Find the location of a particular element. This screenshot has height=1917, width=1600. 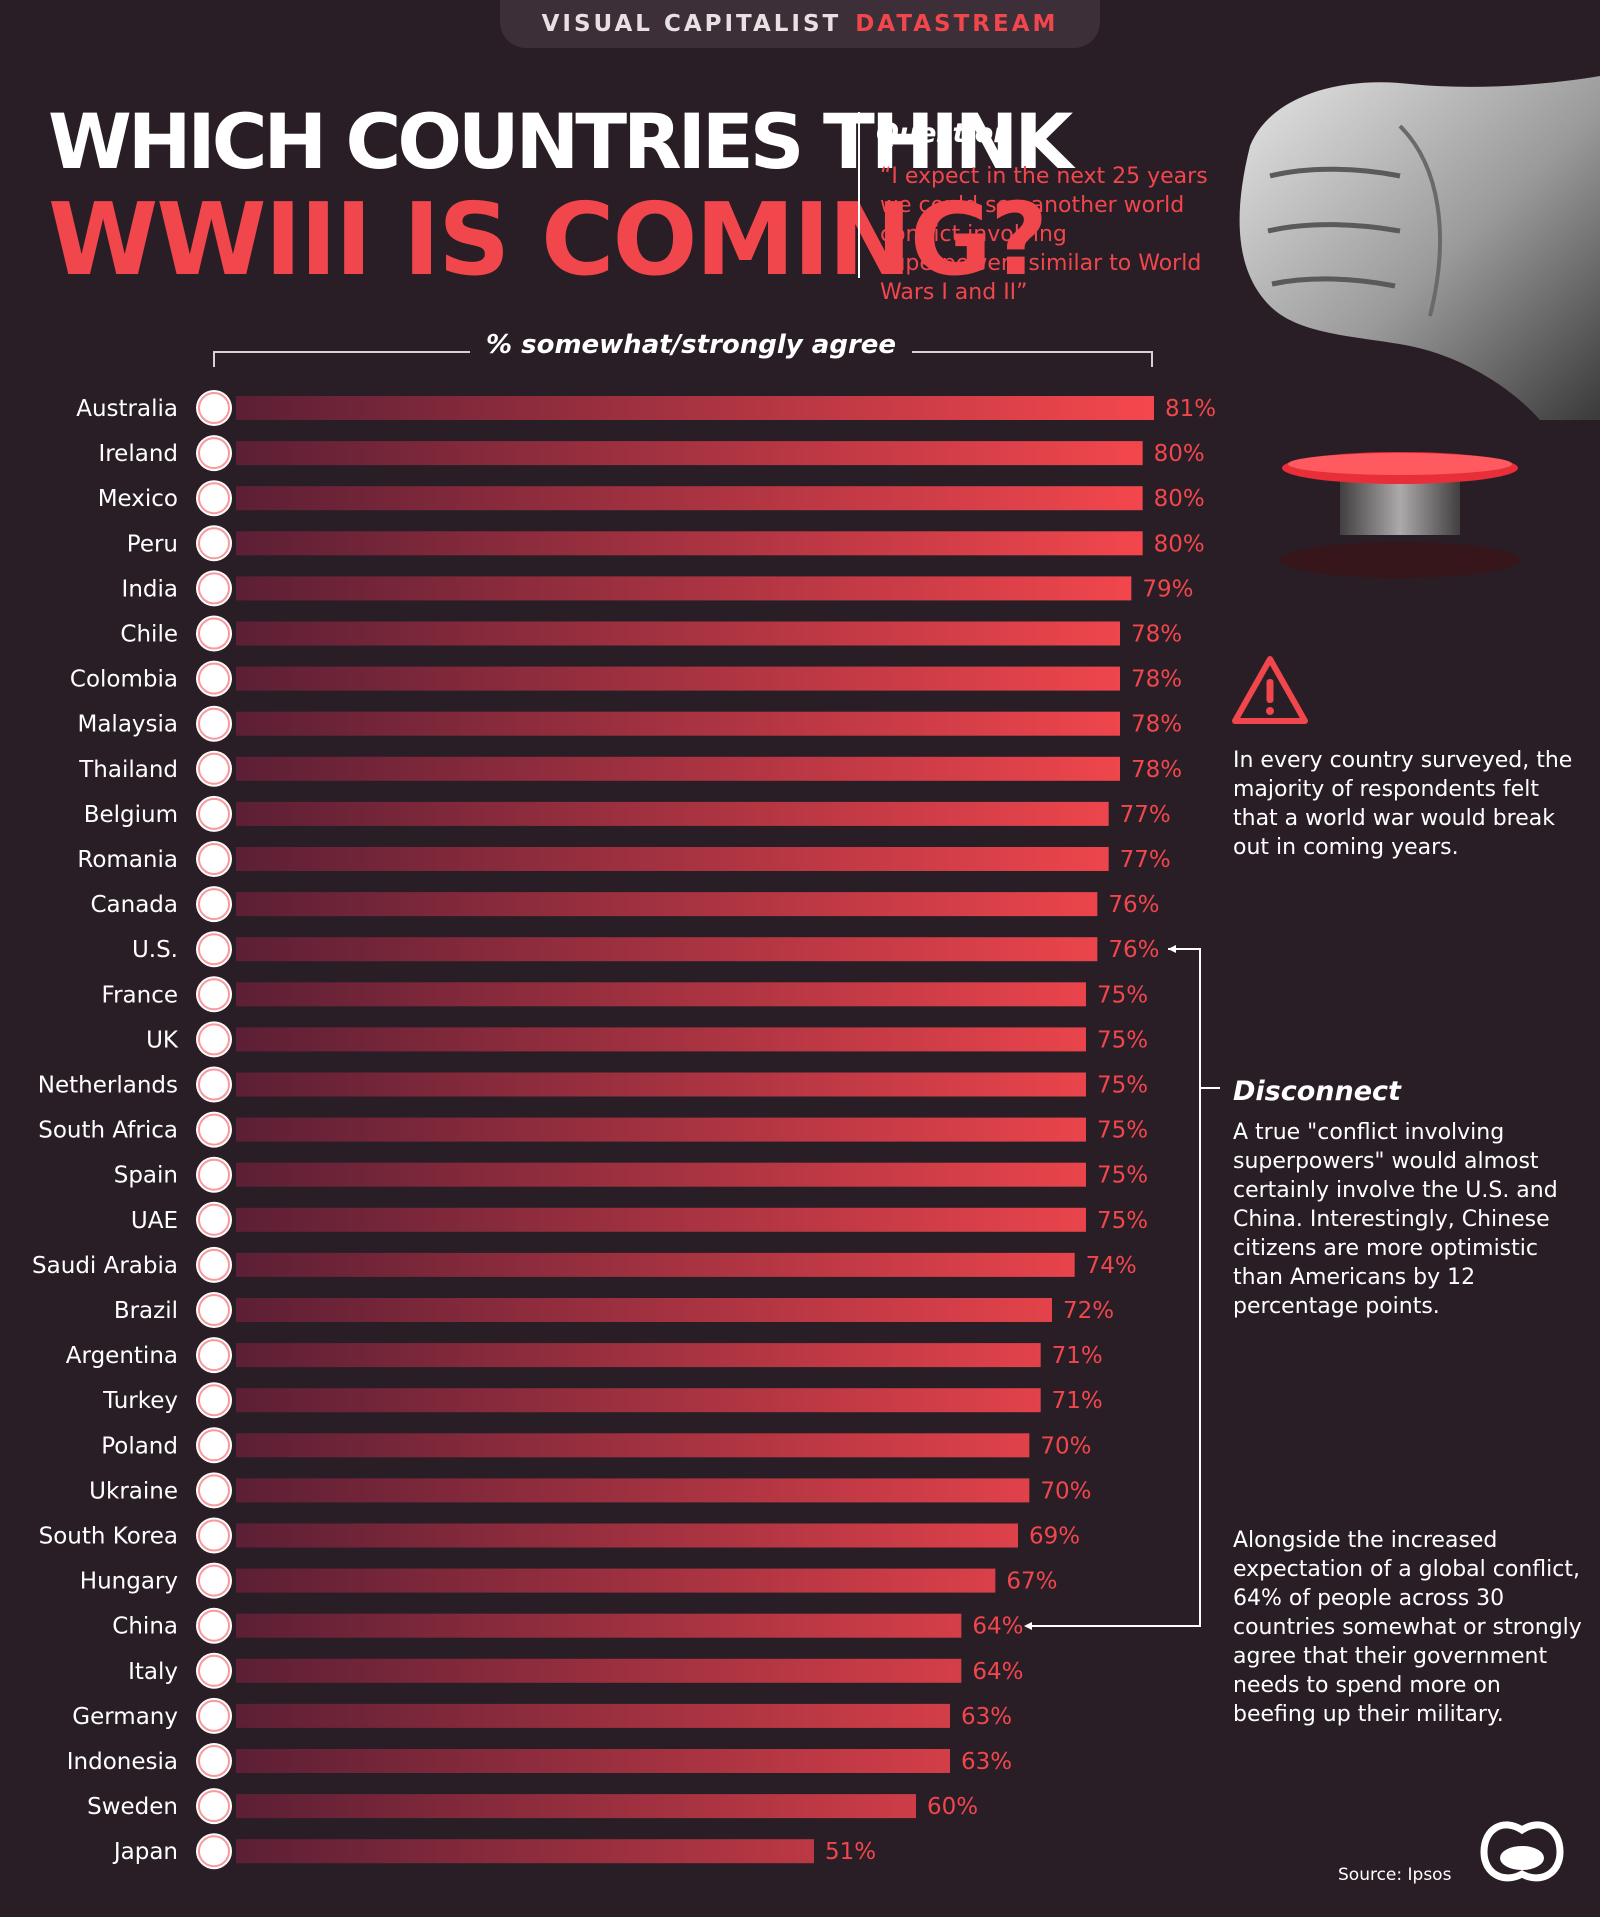

value-label: 78% is located at coordinates (1156, 635).